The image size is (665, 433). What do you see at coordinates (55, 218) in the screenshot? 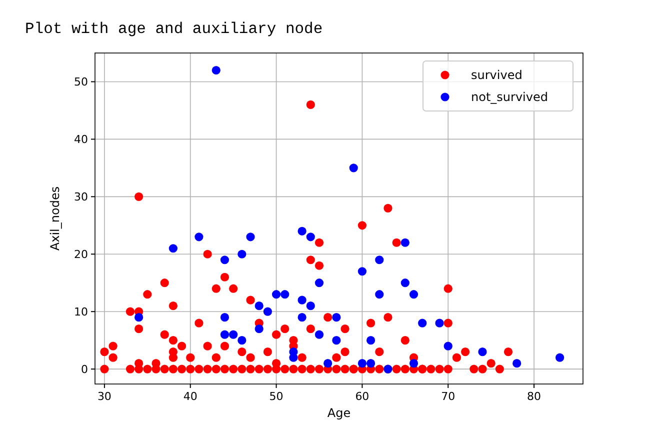
I see `y-axis-title: Axil_nodes` at bounding box center [55, 218].